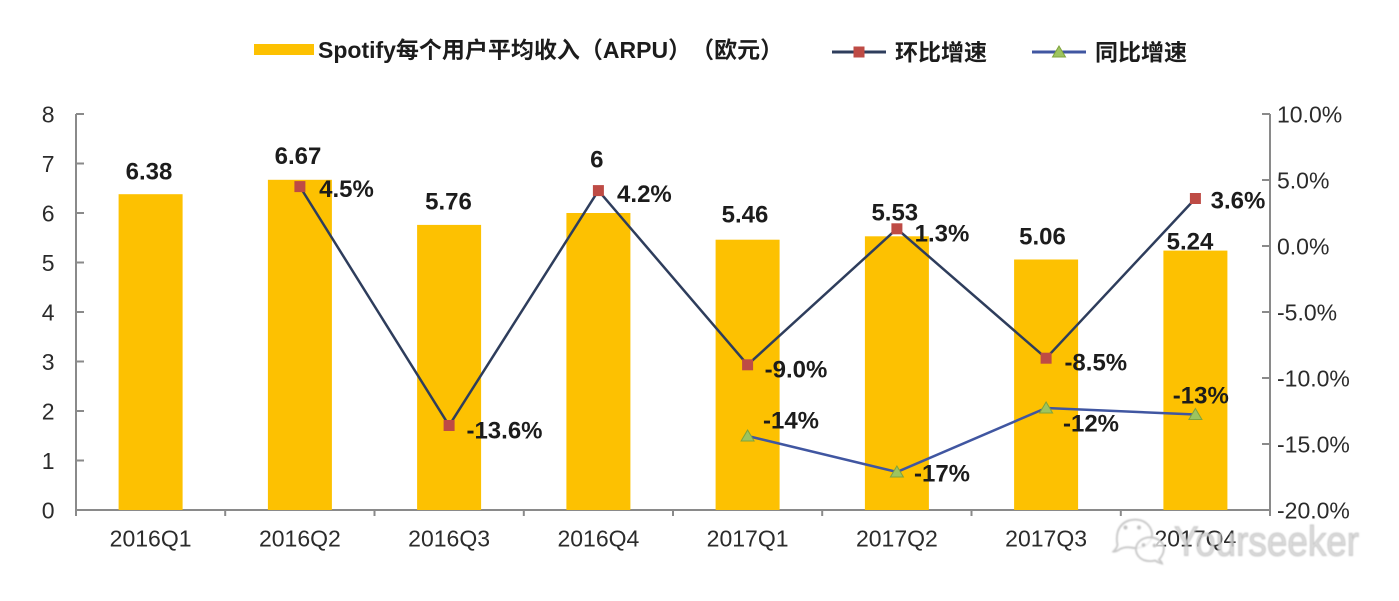 This screenshot has height=601, width=1399. What do you see at coordinates (1091, 424) in the screenshot?
I see `svg-text: -12%` at bounding box center [1091, 424].